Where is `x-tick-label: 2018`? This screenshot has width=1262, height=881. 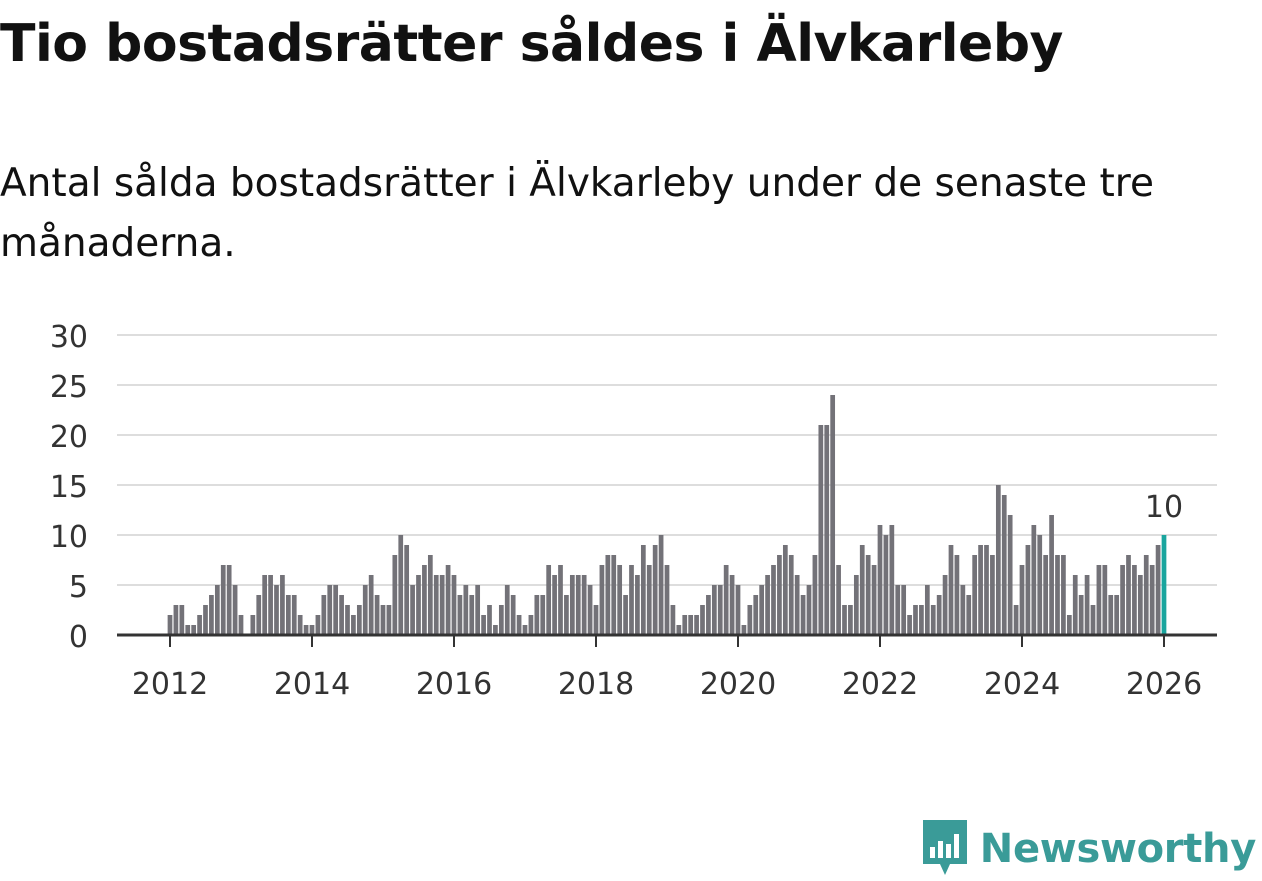 x-tick-label: 2018 is located at coordinates (596, 684).